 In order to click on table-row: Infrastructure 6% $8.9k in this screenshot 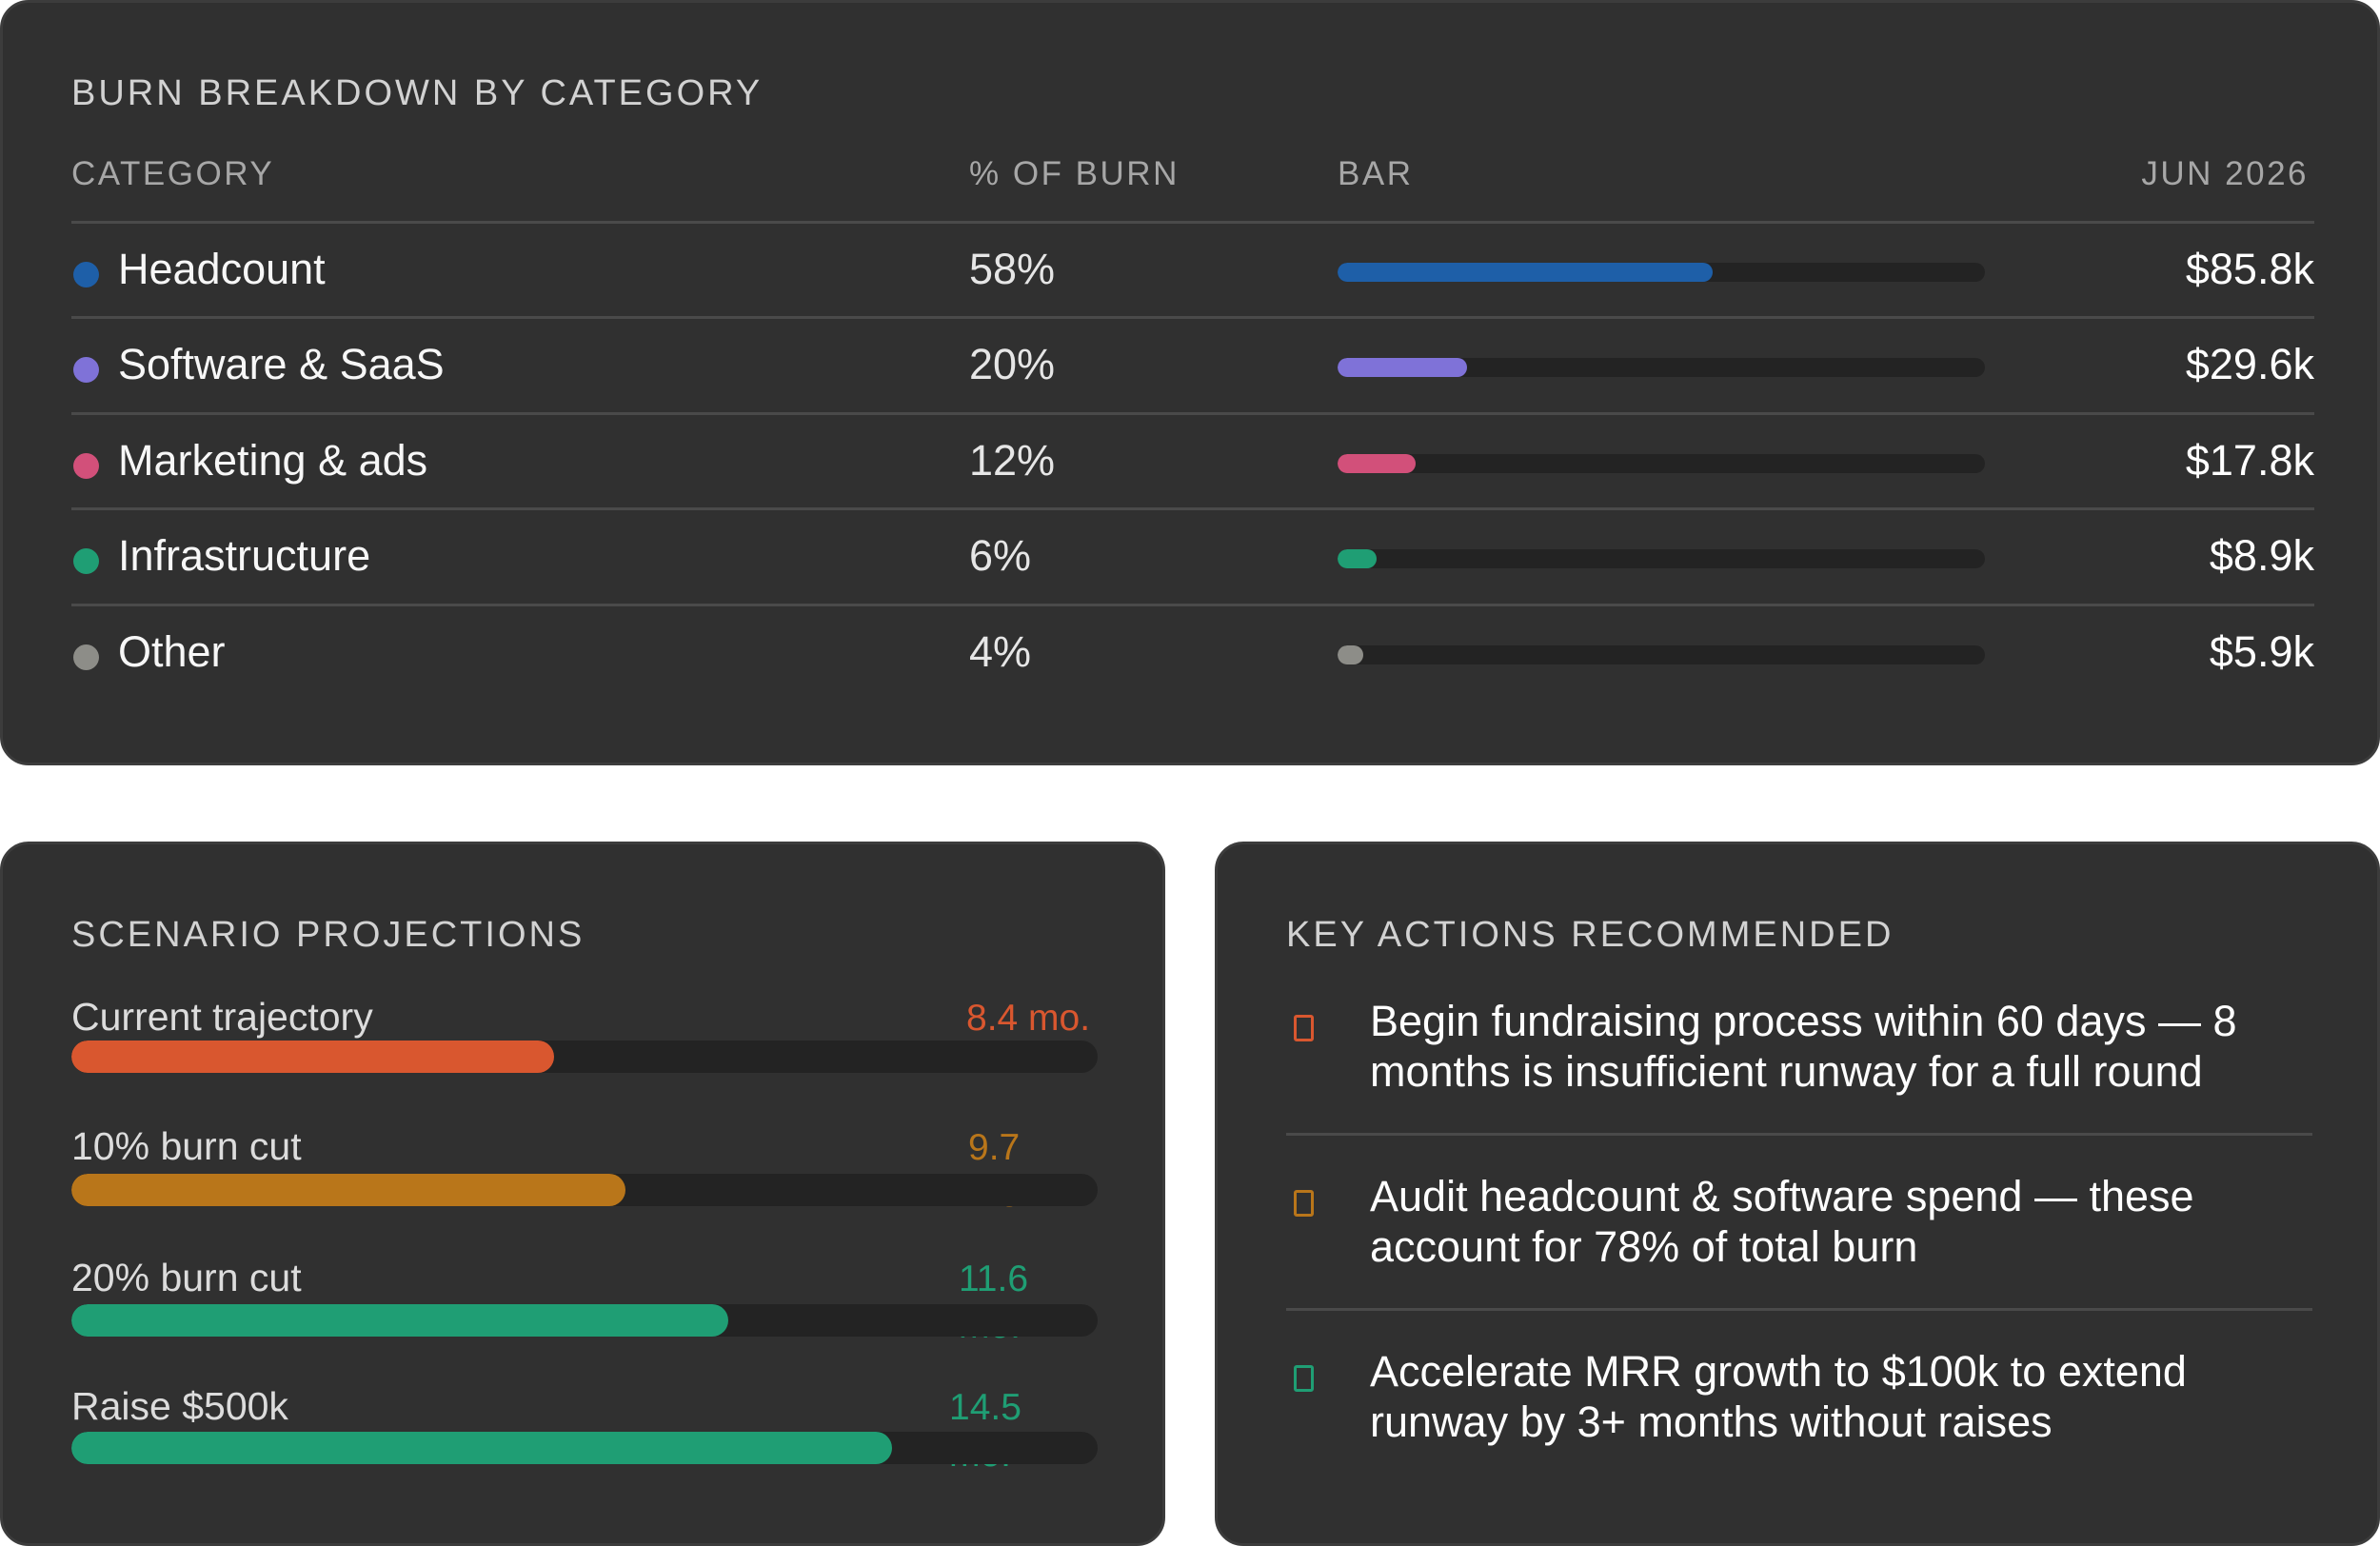, I will do `click(1192, 556)`.